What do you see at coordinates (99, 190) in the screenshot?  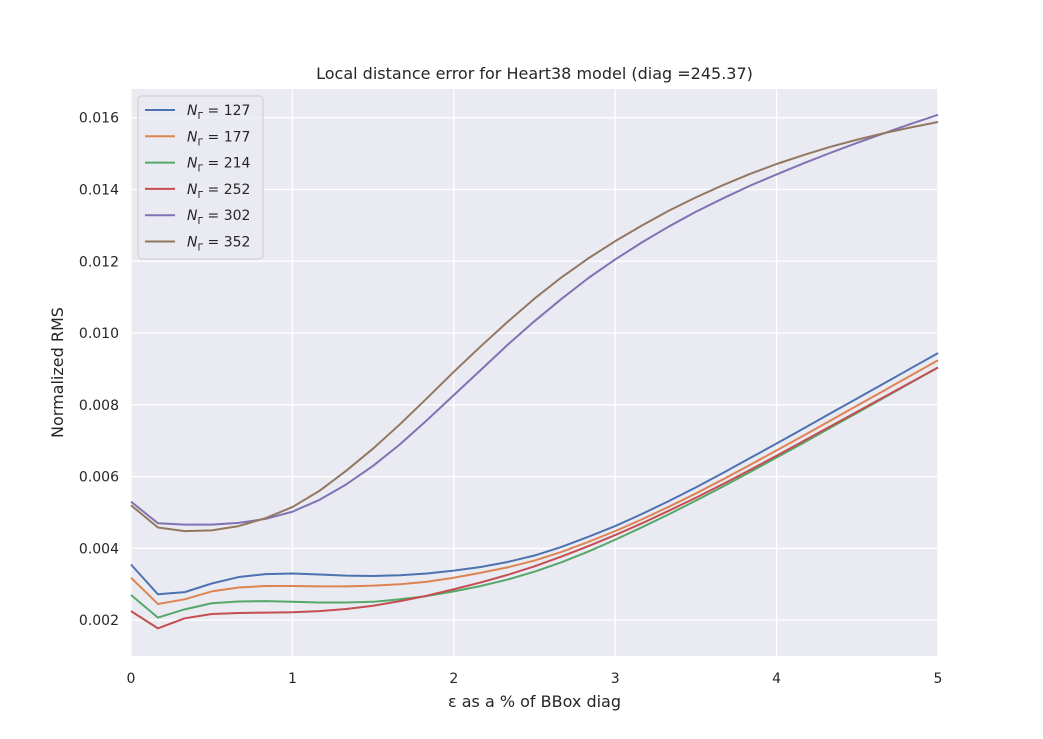 I see `y-tick-label: 0.014` at bounding box center [99, 190].